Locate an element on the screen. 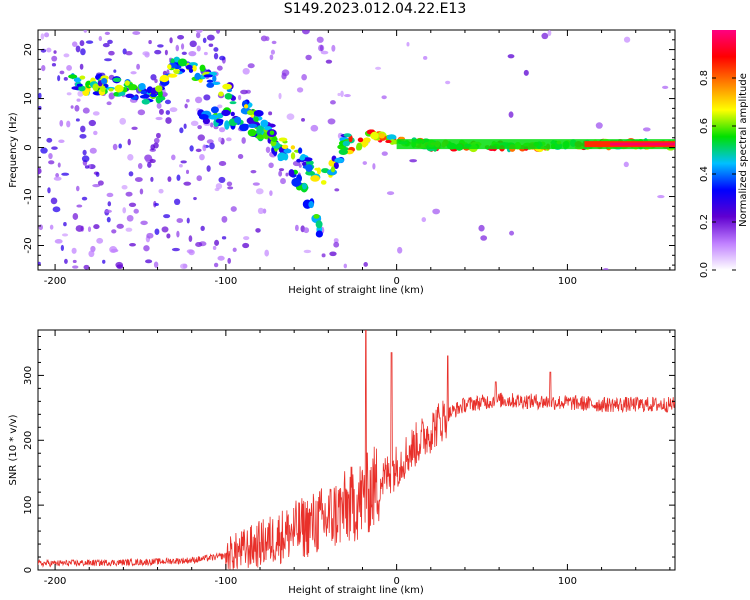 Image resolution: width=750 pixels, height=600 pixels. colorbar-tick-label: 0.6 is located at coordinates (704, 126).